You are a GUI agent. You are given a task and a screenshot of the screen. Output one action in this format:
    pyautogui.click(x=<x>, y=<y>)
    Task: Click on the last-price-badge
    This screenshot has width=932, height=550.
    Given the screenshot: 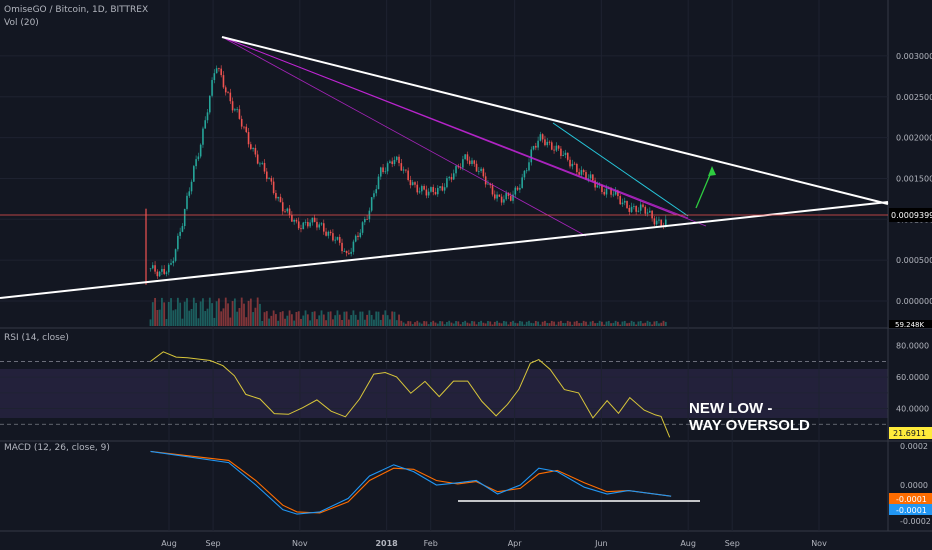 What is the action you would take?
    pyautogui.click(x=910, y=215)
    